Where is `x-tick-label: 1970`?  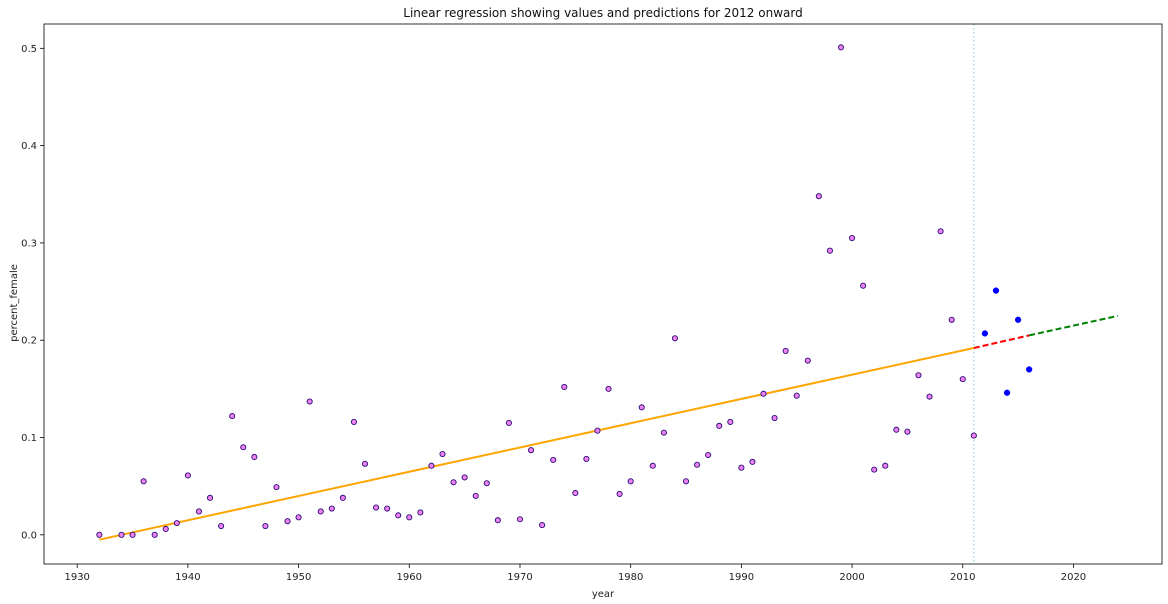 x-tick-label: 1970 is located at coordinates (519, 577).